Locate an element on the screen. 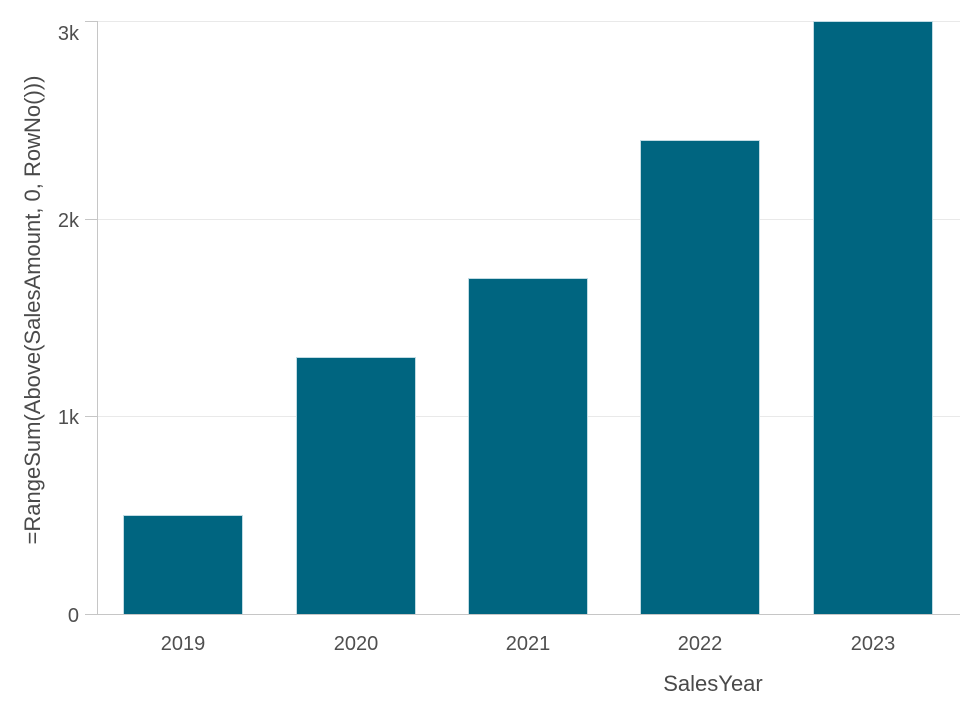  y-tick-label-3k: 3k is located at coordinates (68, 34).